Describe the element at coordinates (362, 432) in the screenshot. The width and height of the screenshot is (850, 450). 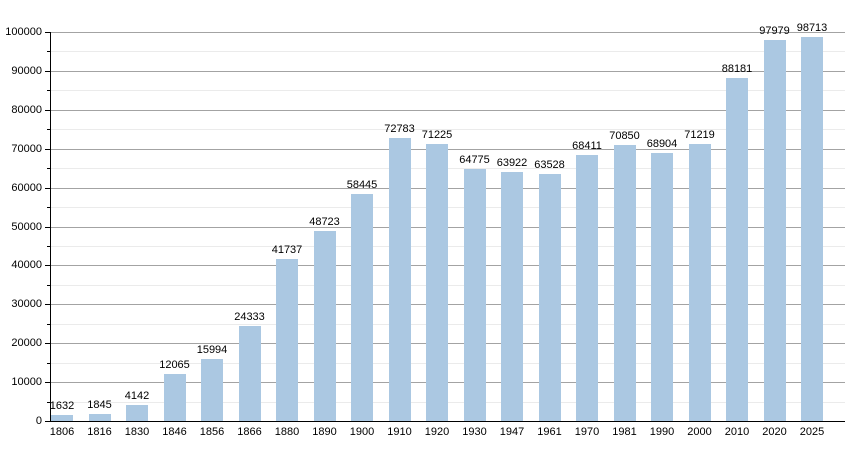
I see `x-tick-label: 1900` at that location.